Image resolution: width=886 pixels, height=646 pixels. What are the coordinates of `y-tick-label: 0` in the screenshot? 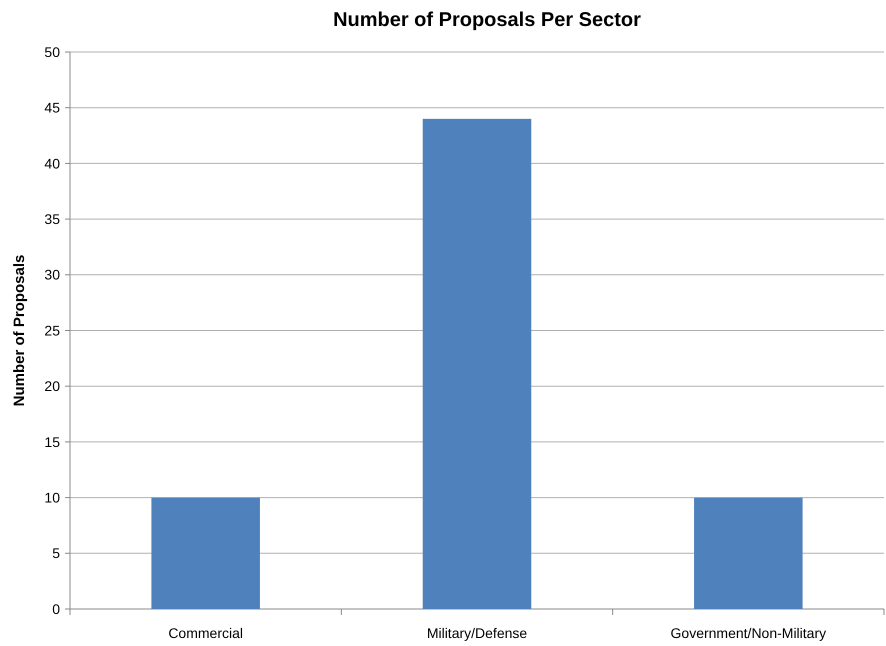 It's located at (56, 608).